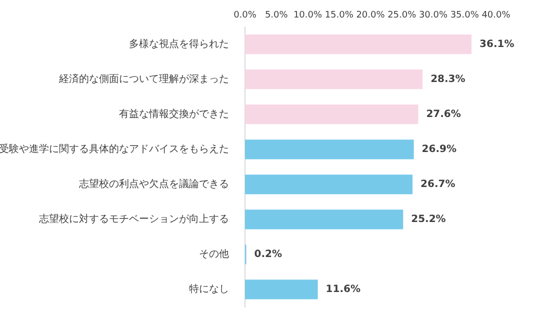 Image resolution: width=536 pixels, height=321 pixels. Describe the element at coordinates (371, 15) in the screenshot. I see `x-tick-label: 20.0%` at that location.